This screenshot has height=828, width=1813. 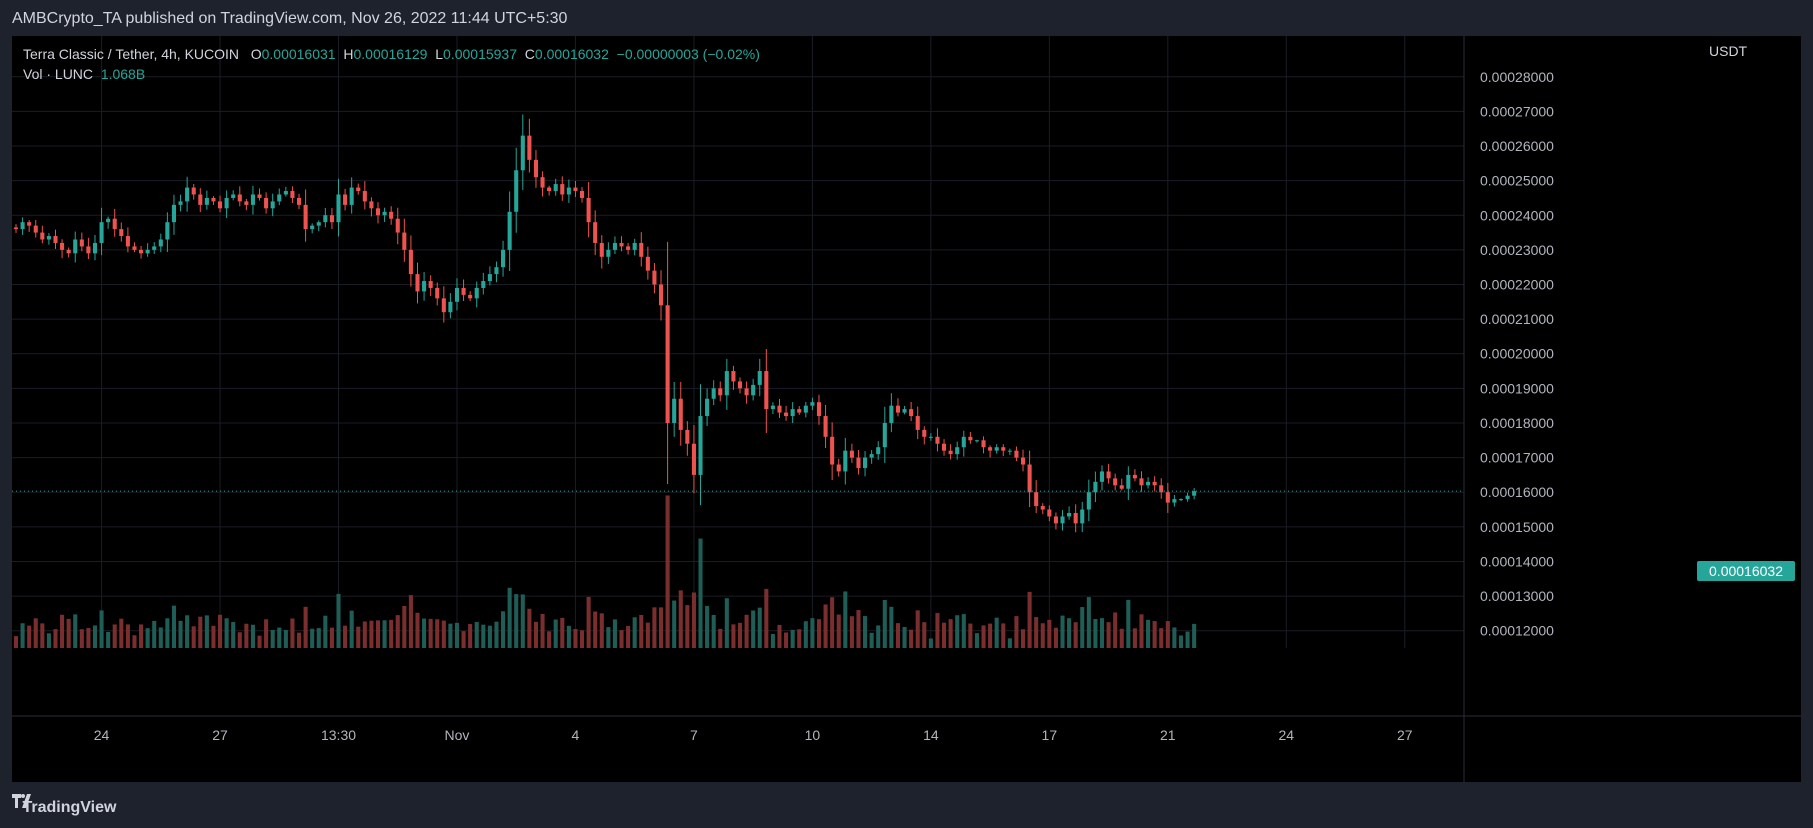 I want to click on price-tick-label: 0.00017000, so click(x=1517, y=458).